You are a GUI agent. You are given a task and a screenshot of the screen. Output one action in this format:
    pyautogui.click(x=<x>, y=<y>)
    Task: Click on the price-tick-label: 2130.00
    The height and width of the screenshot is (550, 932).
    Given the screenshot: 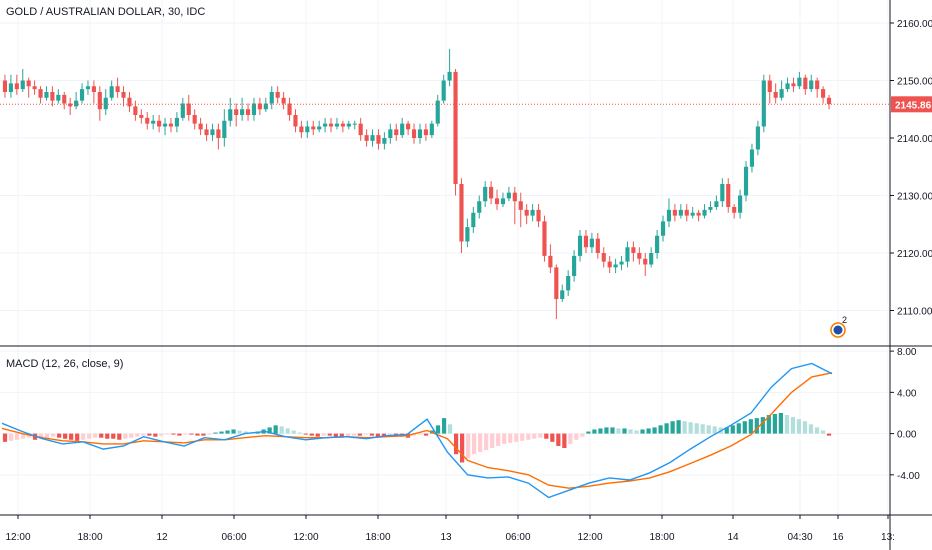 What is the action you would take?
    pyautogui.click(x=914, y=197)
    